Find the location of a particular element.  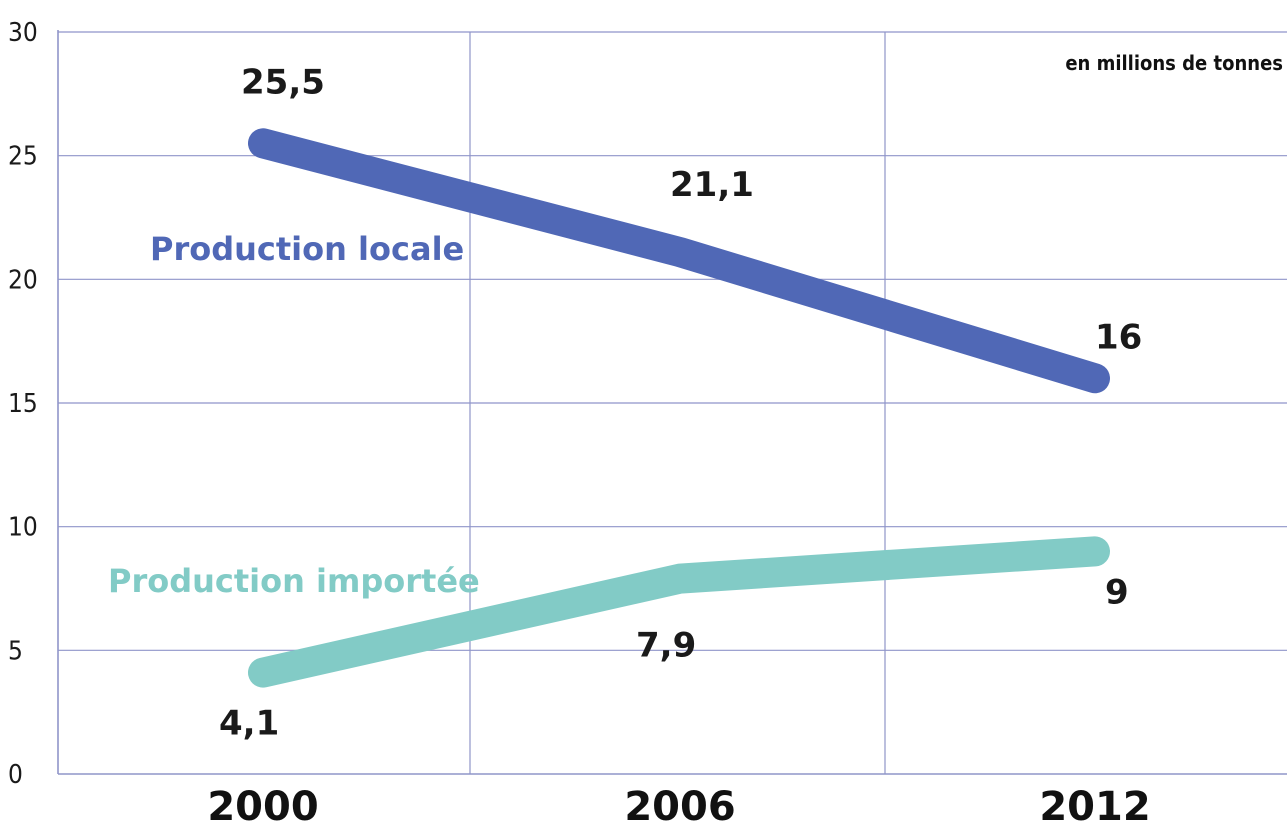

data-label: 25,5 is located at coordinates (283, 82).